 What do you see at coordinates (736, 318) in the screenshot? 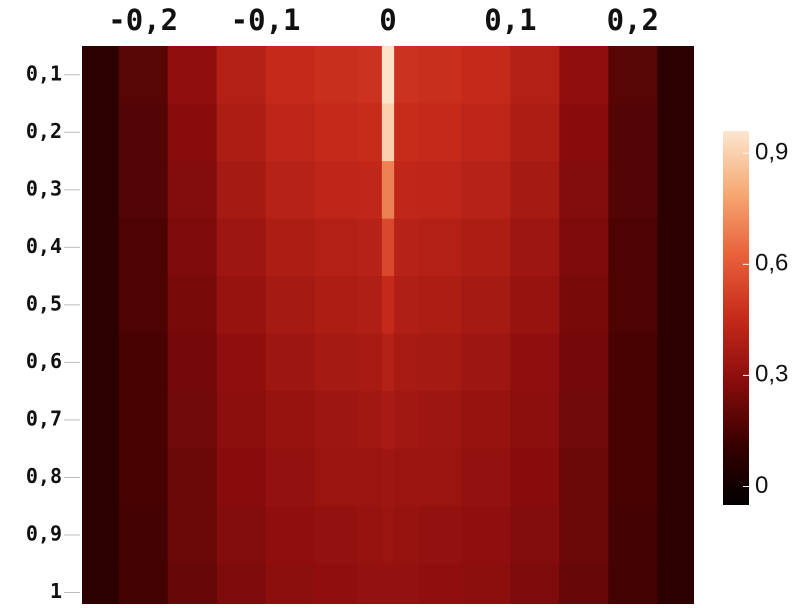
I see `colorbar` at bounding box center [736, 318].